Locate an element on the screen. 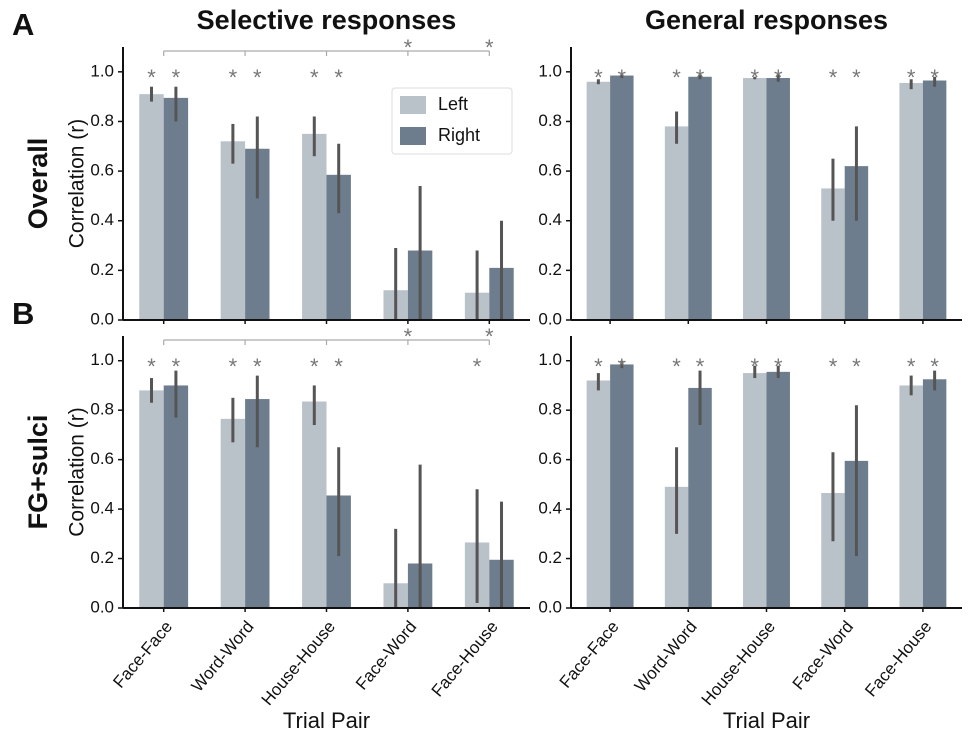 The width and height of the screenshot is (972, 736). panel-letter: B is located at coordinates (23, 313).